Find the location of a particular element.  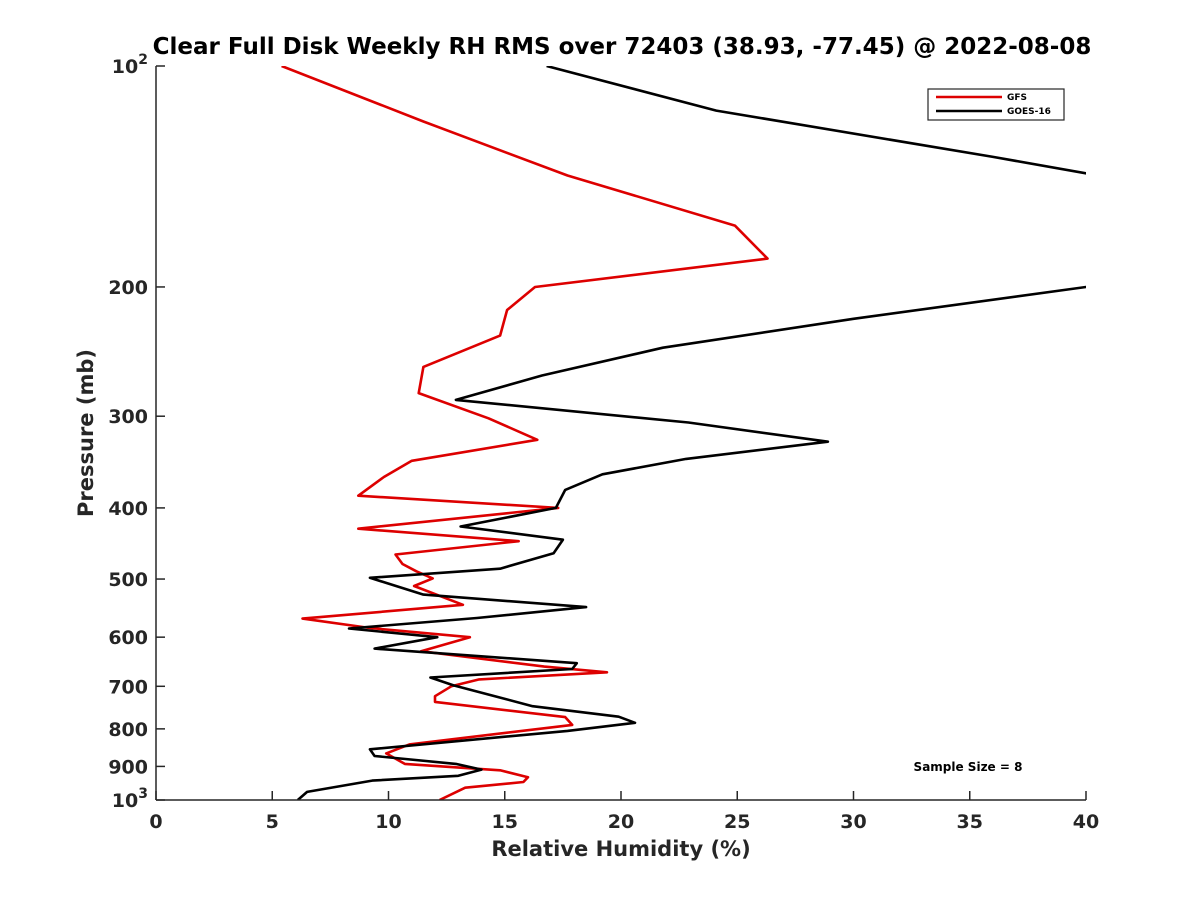

y-tick-label: 10³ is located at coordinates (130, 799).